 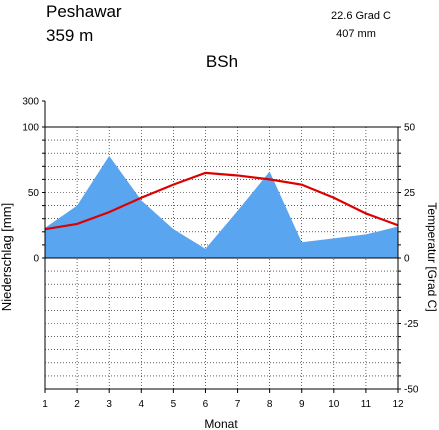 I want to click on x-tick-label: 5, so click(x=174, y=404).